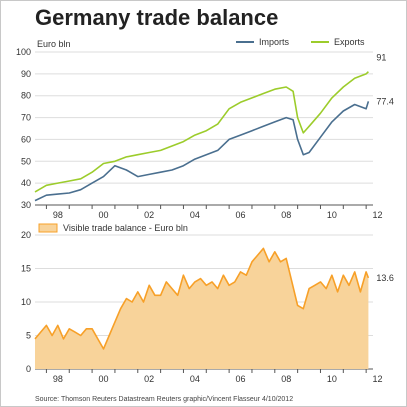 This screenshot has height=407, width=407. What do you see at coordinates (54, 44) in the screenshot?
I see `y-unit-label: Euro bln` at bounding box center [54, 44].